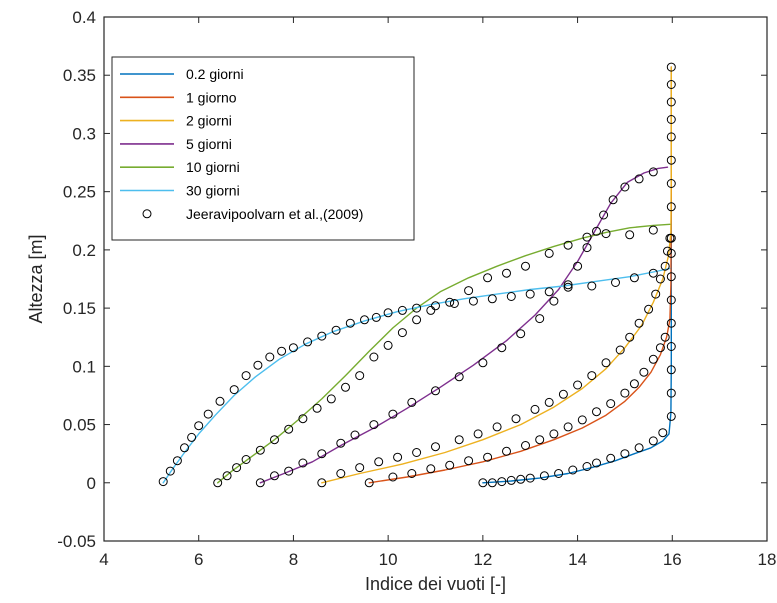  Describe the element at coordinates (215, 74) in the screenshot. I see `legend-label: 0.2 giorni` at that location.